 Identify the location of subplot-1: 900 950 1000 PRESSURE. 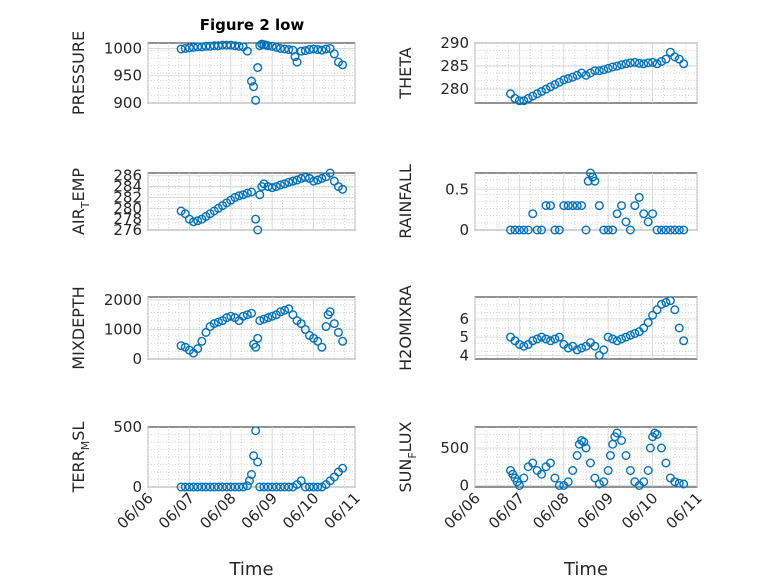
(212, 73).